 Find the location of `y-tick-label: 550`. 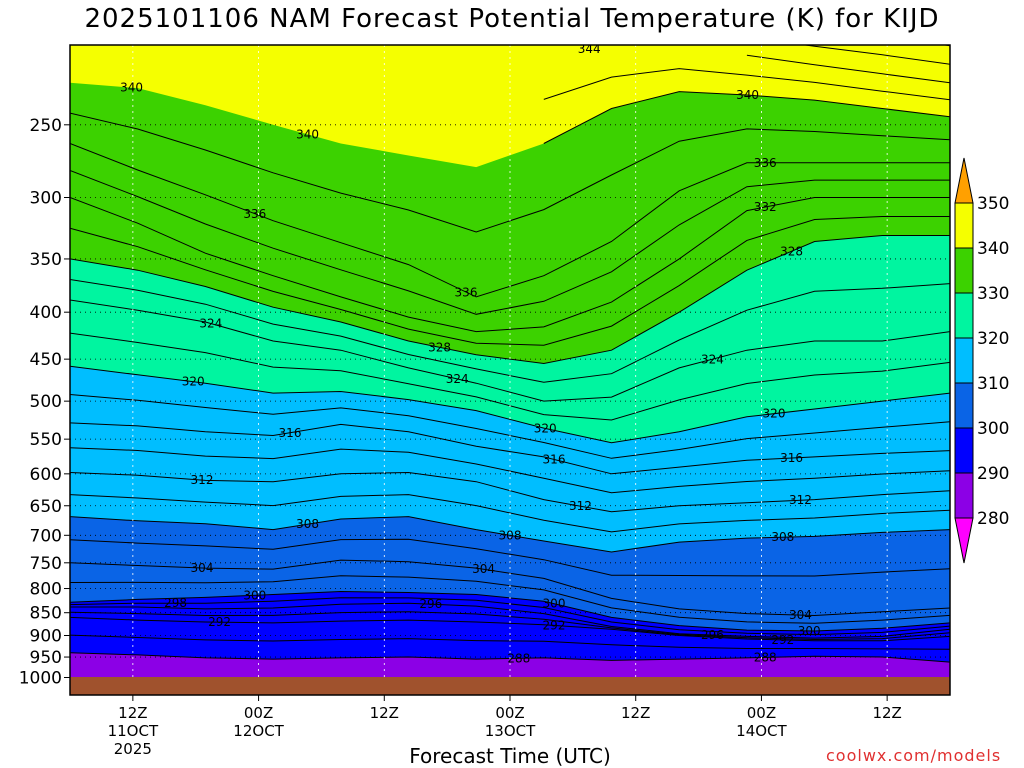

y-tick-label: 550 is located at coordinates (46, 440).